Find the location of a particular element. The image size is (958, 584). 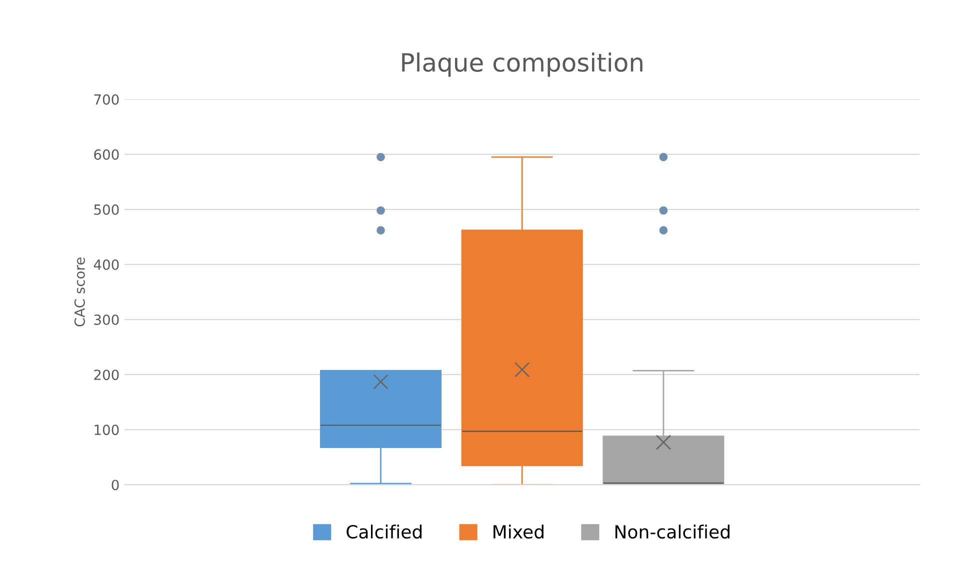

legend-label: Calcified is located at coordinates (384, 531).